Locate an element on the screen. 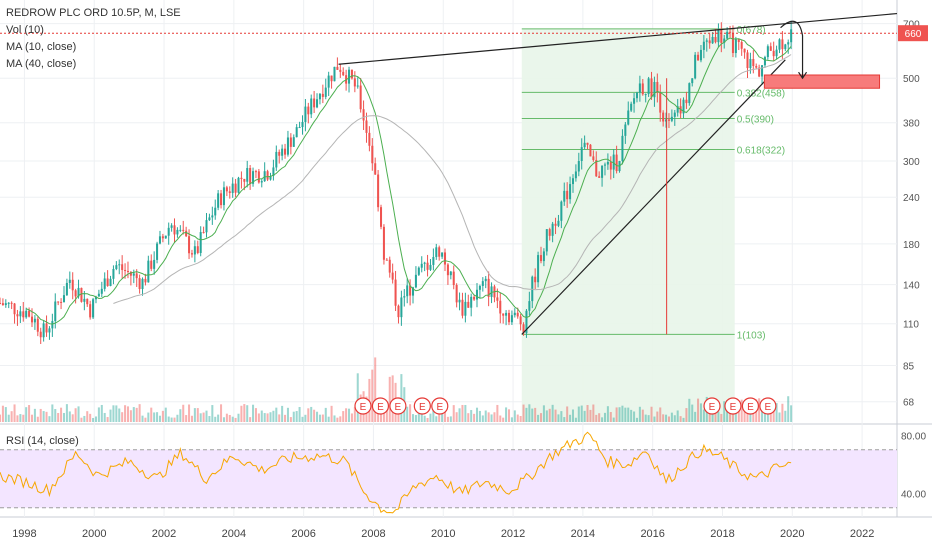  x-tick-label: 2006 is located at coordinates (303, 534).